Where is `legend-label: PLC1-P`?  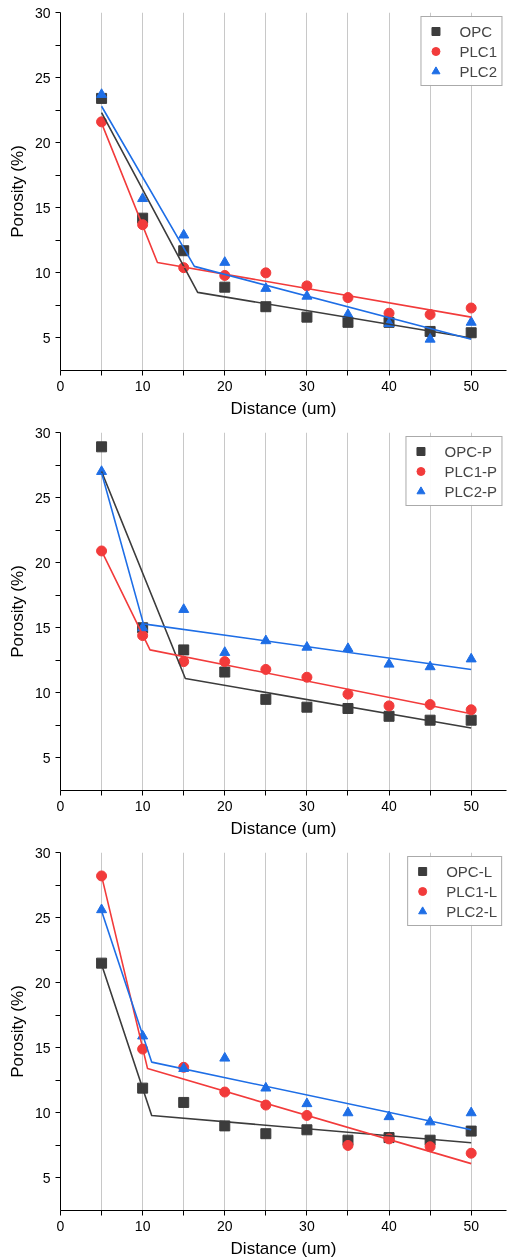 legend-label: PLC1-P is located at coordinates (470, 471).